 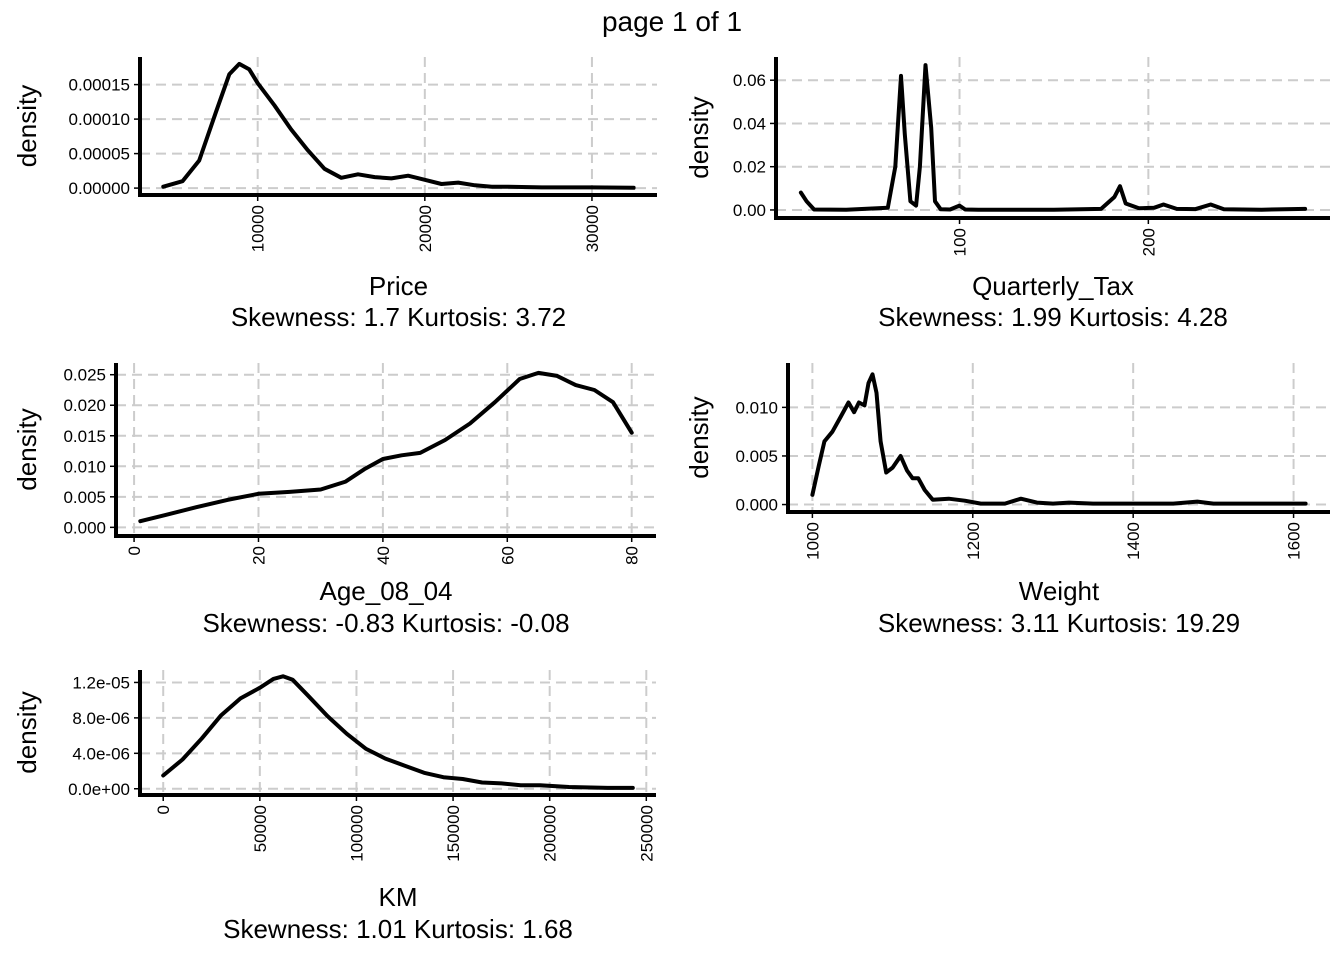 I want to click on y-tick-label: 0.06, so click(x=749, y=80).